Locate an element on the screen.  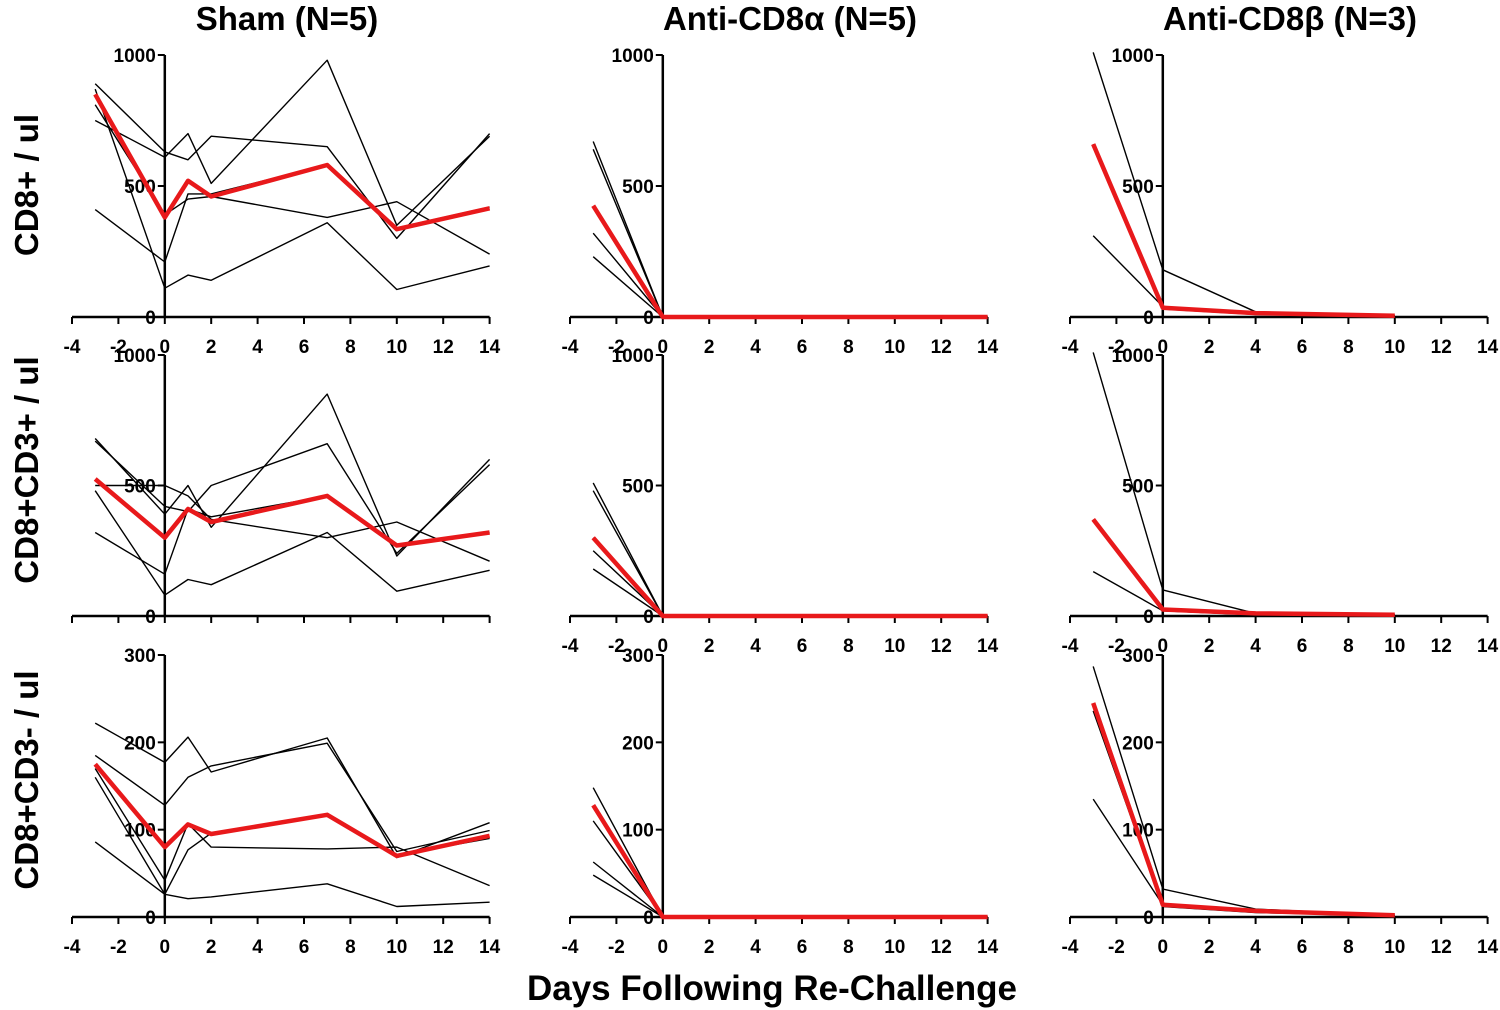
panel-r1-anti-cd8a: -4 -2 0 2 4 6 8 10 12 14 0 500 1000 is located at coordinates (780, 202).